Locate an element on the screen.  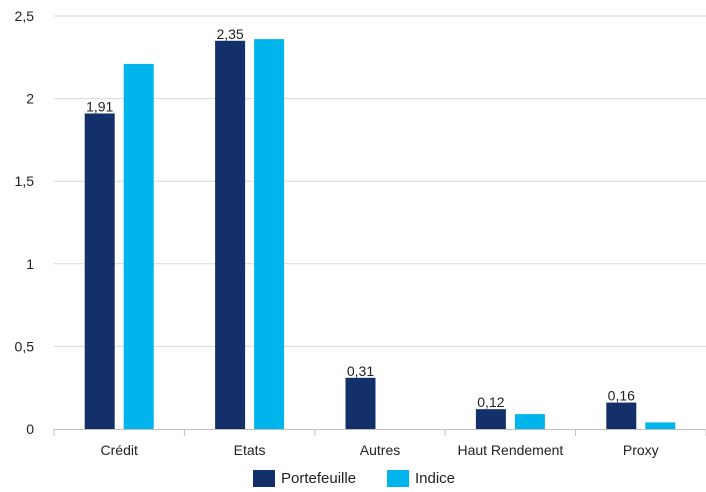
y-tick-label: 0,5 is located at coordinates (25, 346).